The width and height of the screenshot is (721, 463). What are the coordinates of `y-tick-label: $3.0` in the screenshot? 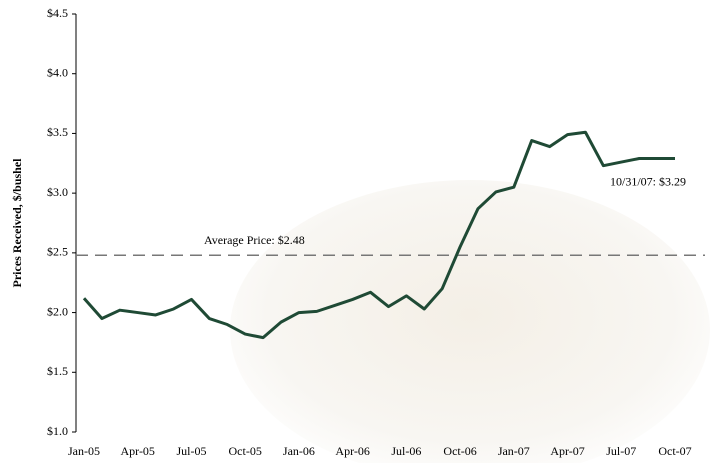 It's located at (57, 192).